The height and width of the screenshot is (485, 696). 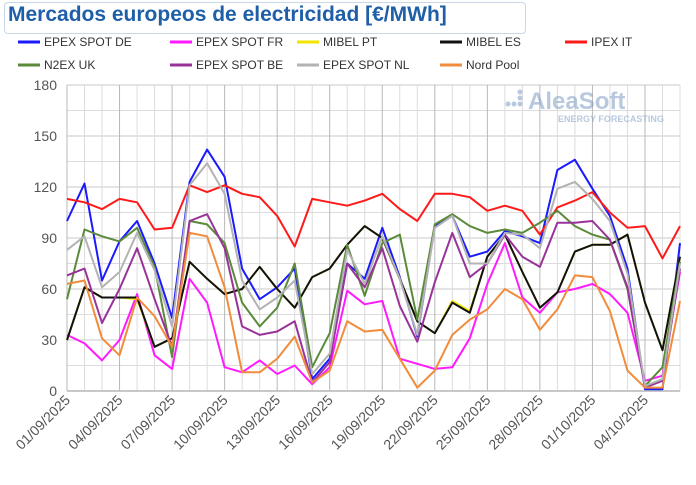 I want to click on y-tick-label: 150, so click(x=46, y=136).